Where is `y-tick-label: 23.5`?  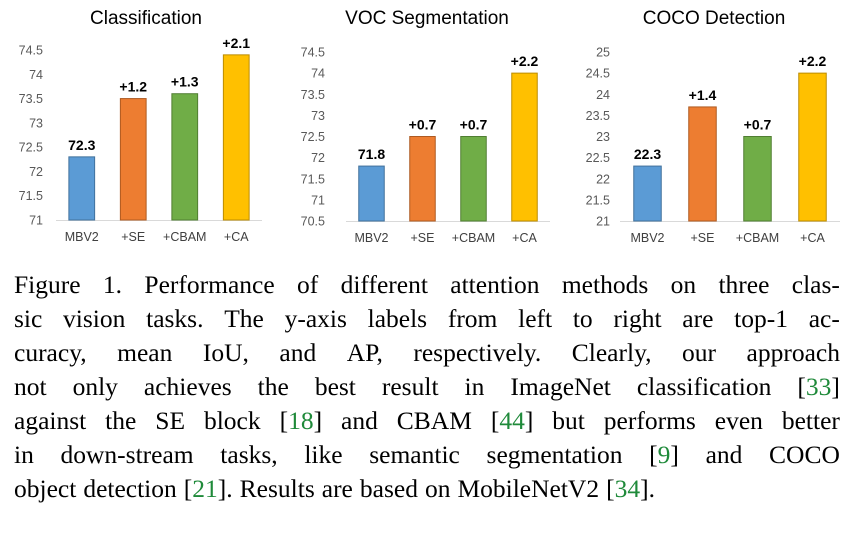
y-tick-label: 23.5 is located at coordinates (598, 116).